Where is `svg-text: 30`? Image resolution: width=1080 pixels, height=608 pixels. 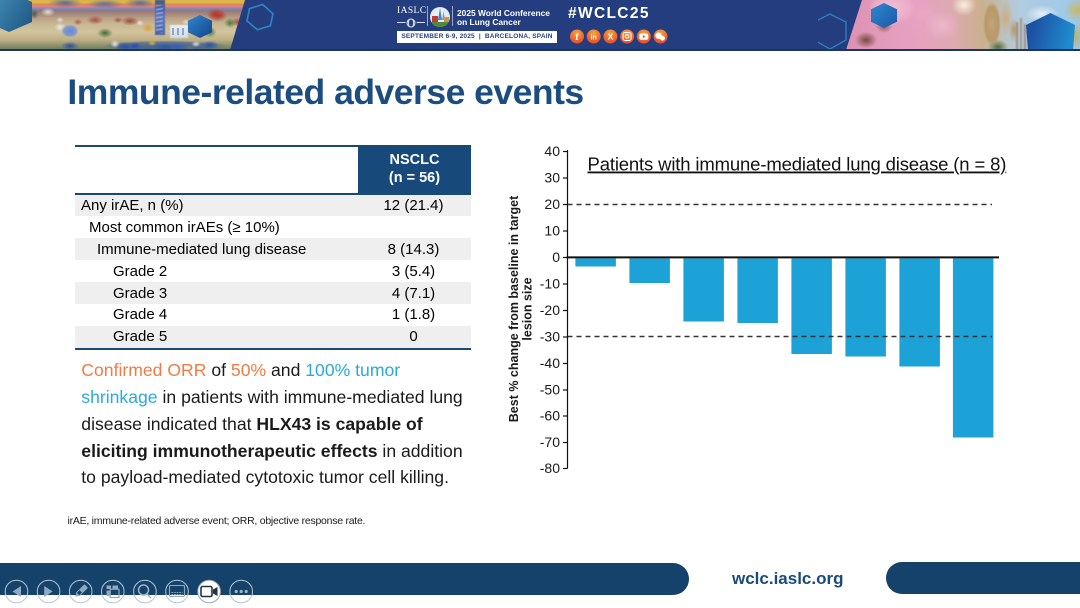
svg-text: 30 is located at coordinates (552, 178).